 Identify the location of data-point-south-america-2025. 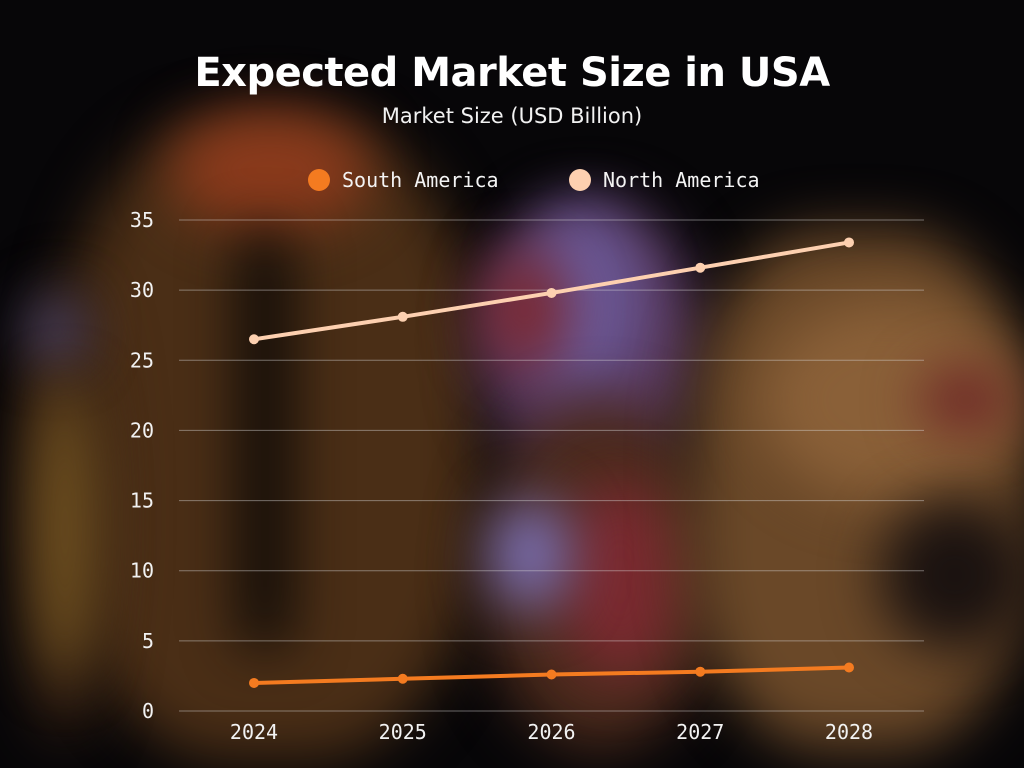
(402, 678).